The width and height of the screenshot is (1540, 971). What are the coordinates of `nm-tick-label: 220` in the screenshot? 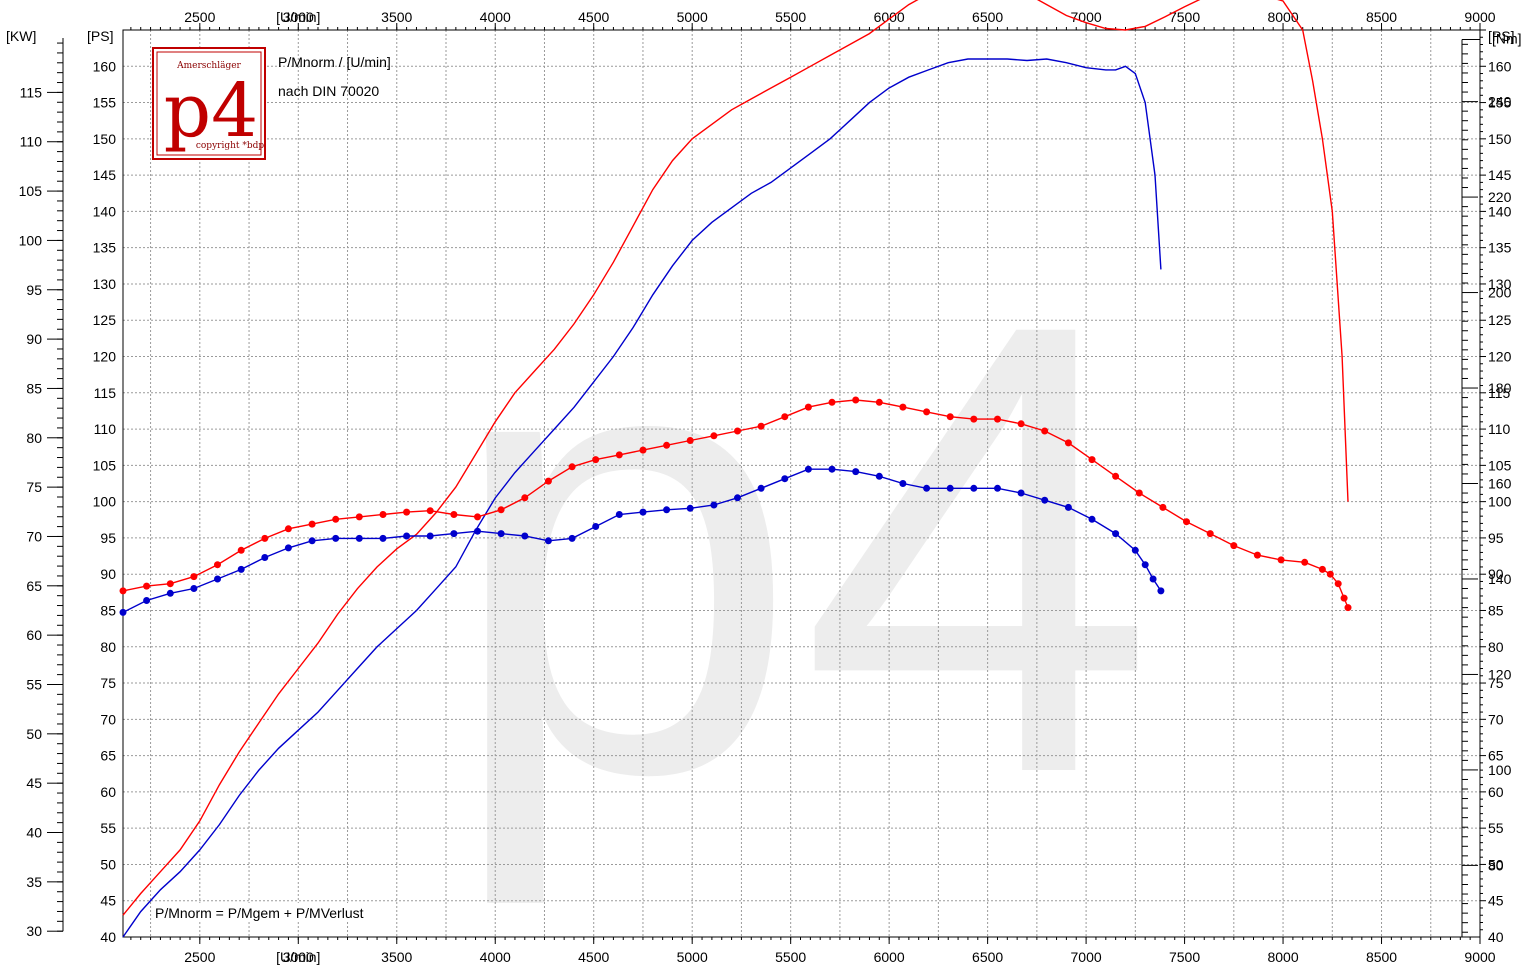 It's located at (1500, 197).